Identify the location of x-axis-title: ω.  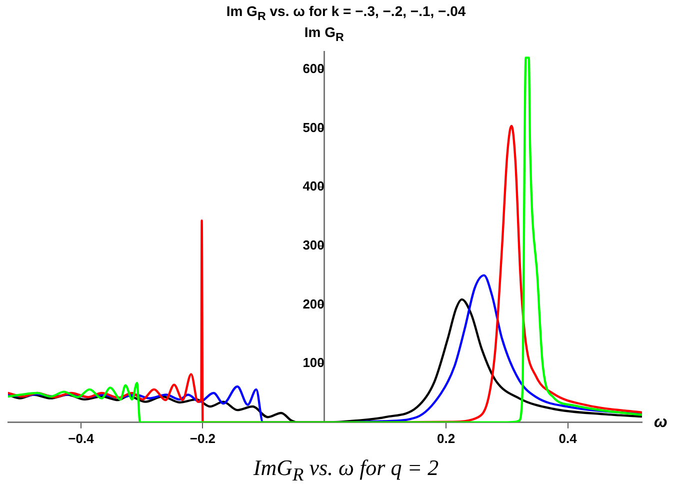
(661, 423).